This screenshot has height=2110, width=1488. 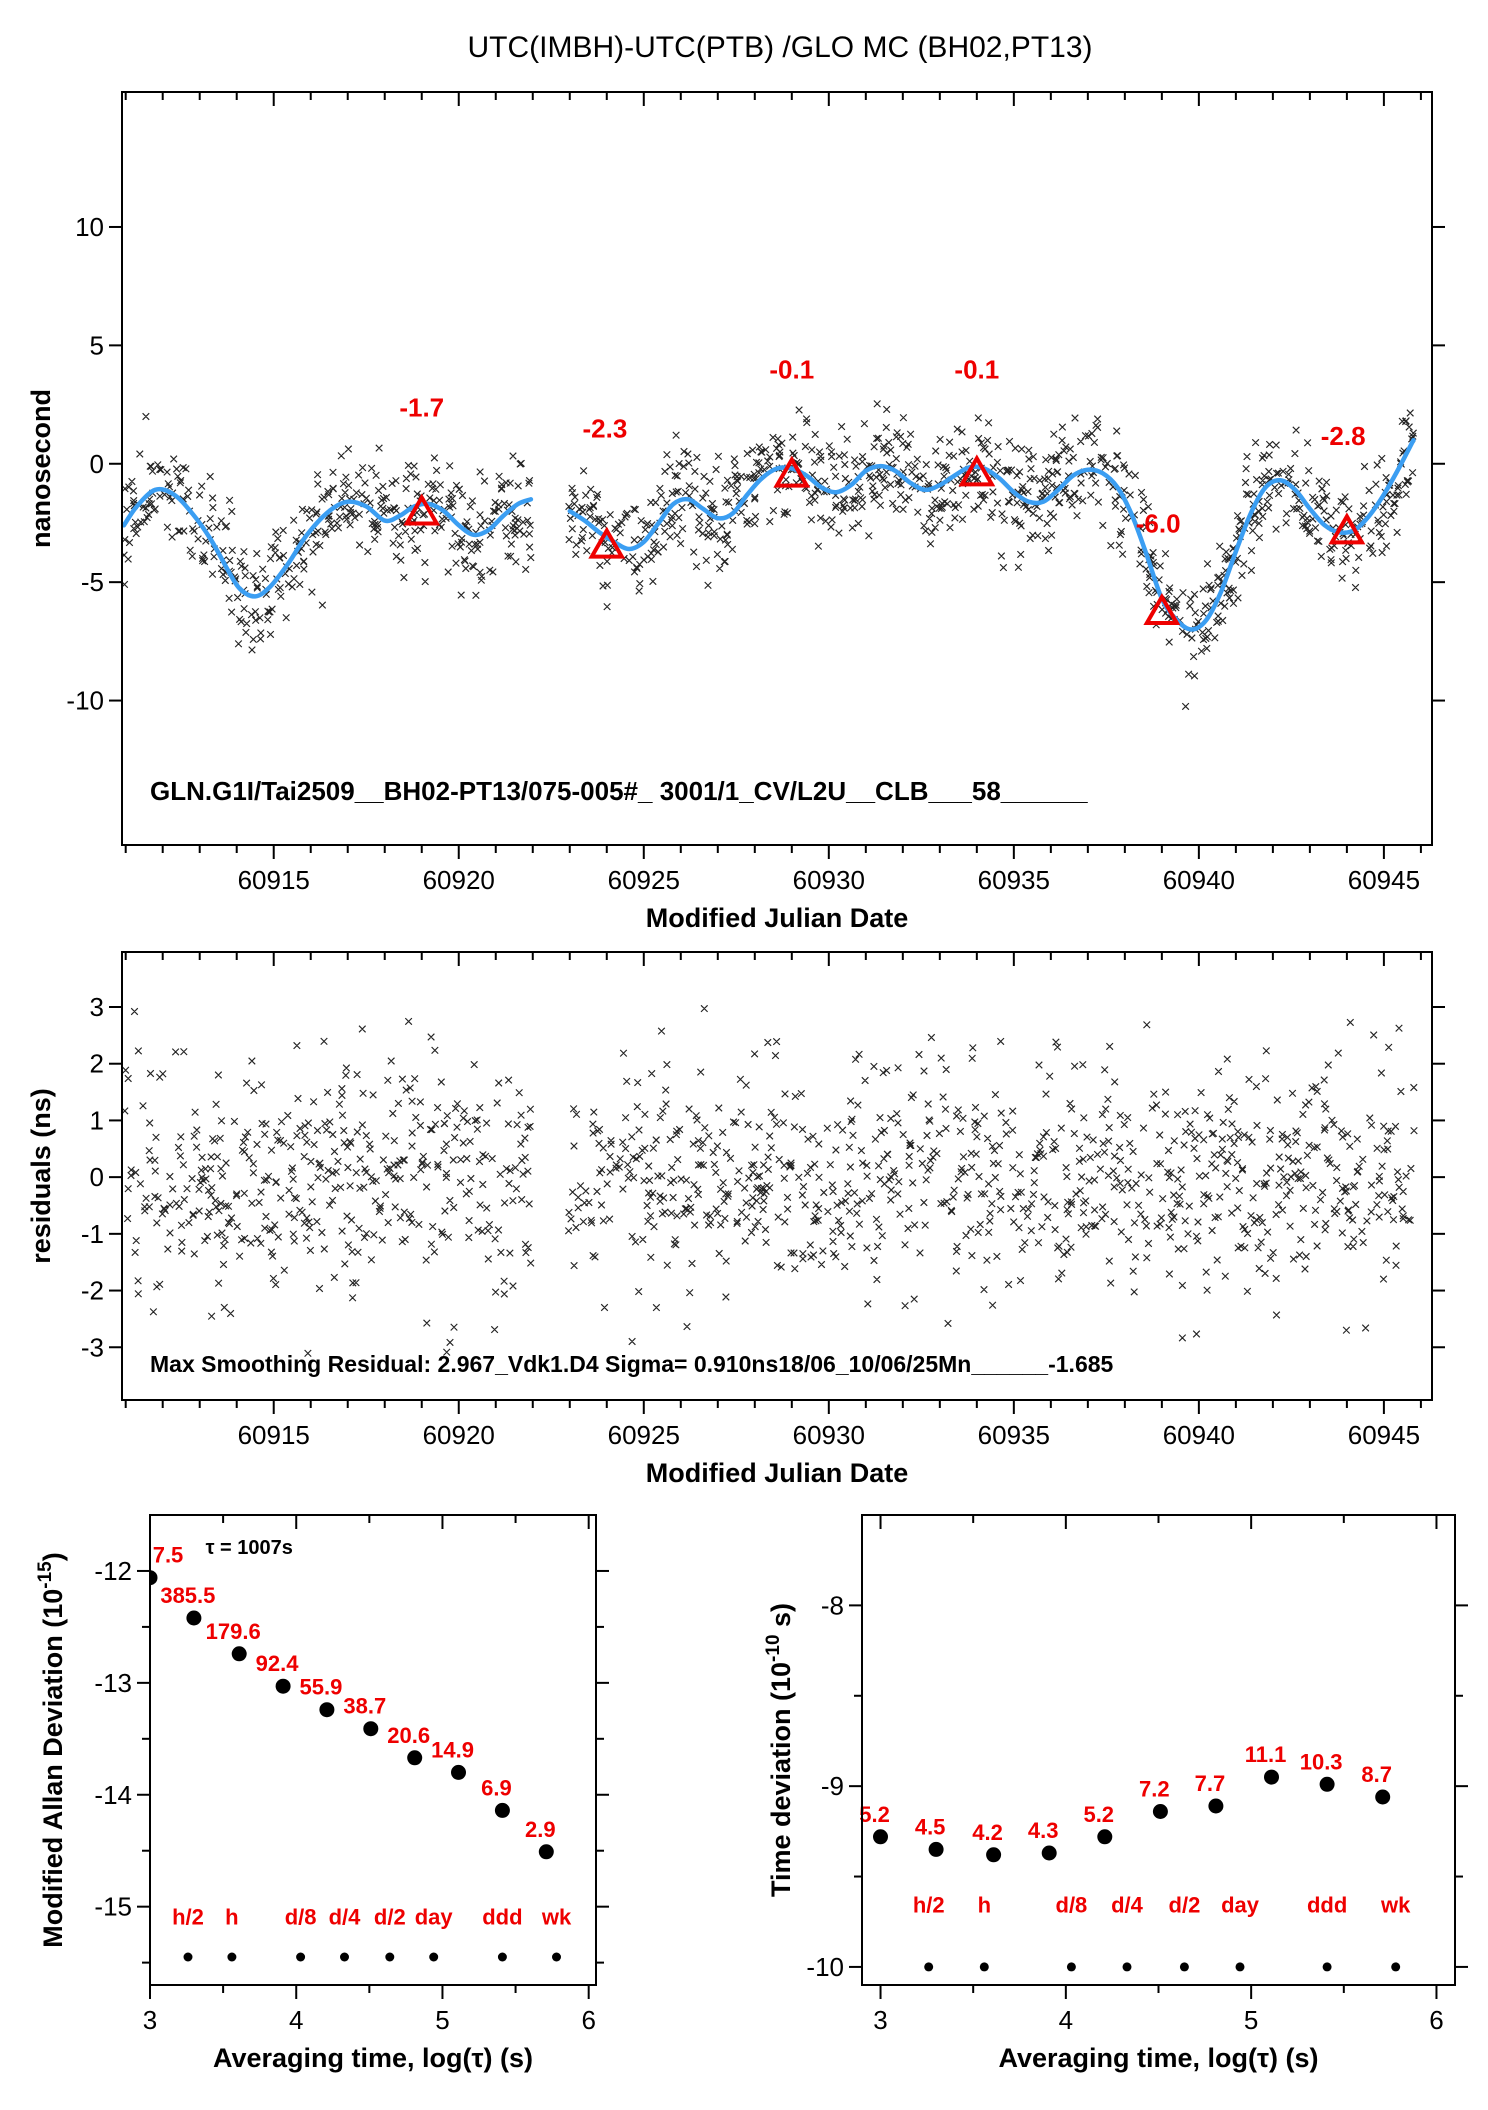 What do you see at coordinates (89, 227) in the screenshot?
I see `y-tick-label: 10` at bounding box center [89, 227].